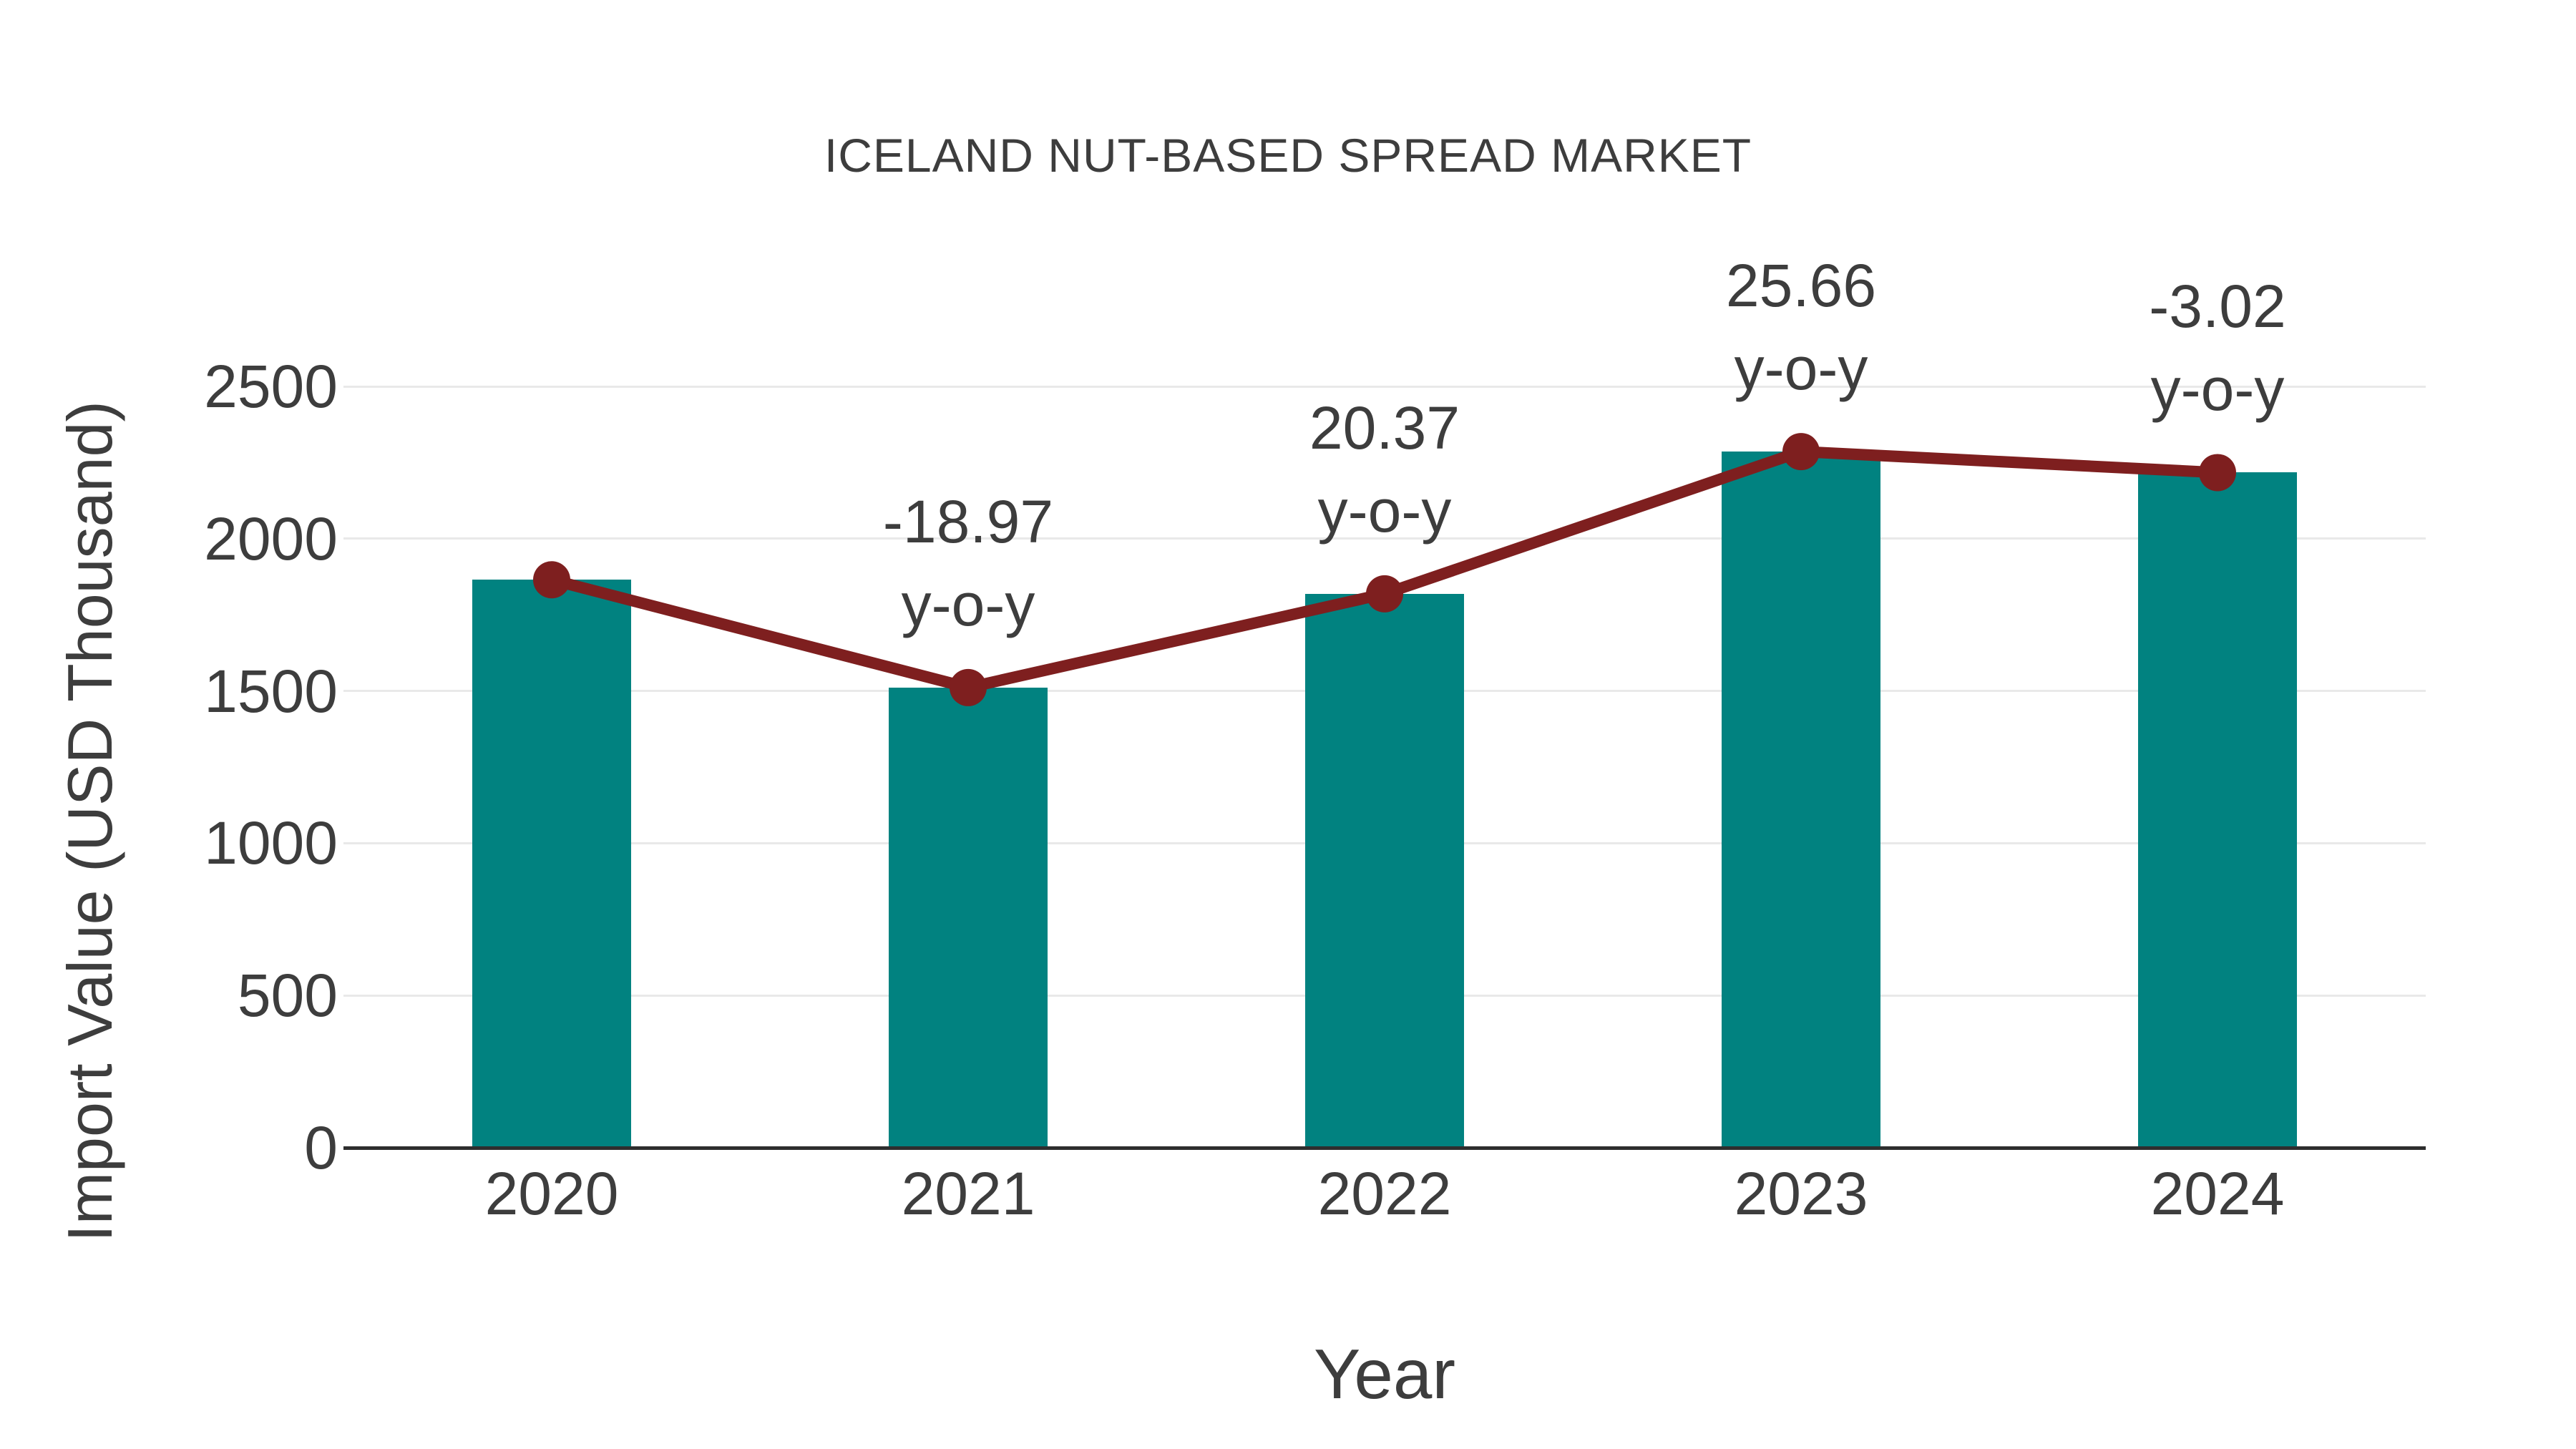  What do you see at coordinates (321, 1147) in the screenshot?
I see `y-tick-label-0: 0` at bounding box center [321, 1147].